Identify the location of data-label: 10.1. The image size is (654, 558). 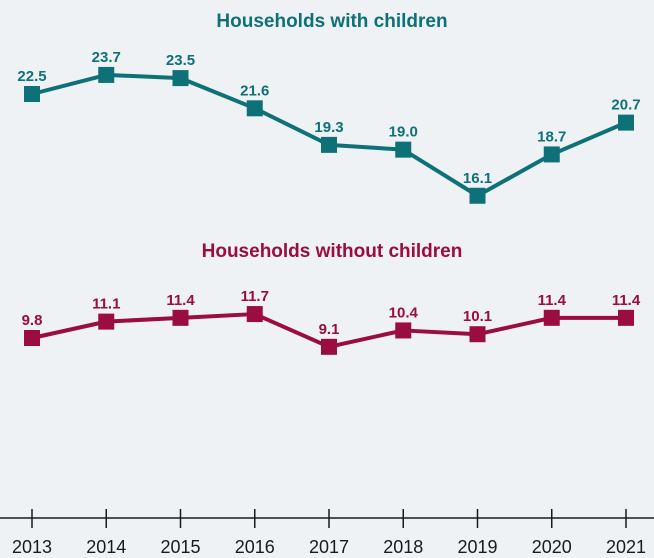
(477, 316).